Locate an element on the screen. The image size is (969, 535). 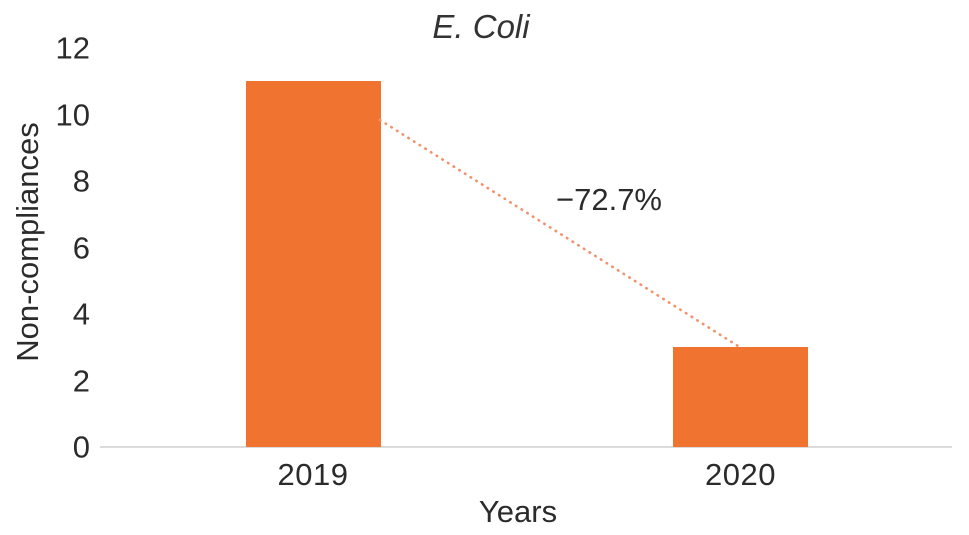
y-tick-label: 0 is located at coordinates (81, 447).